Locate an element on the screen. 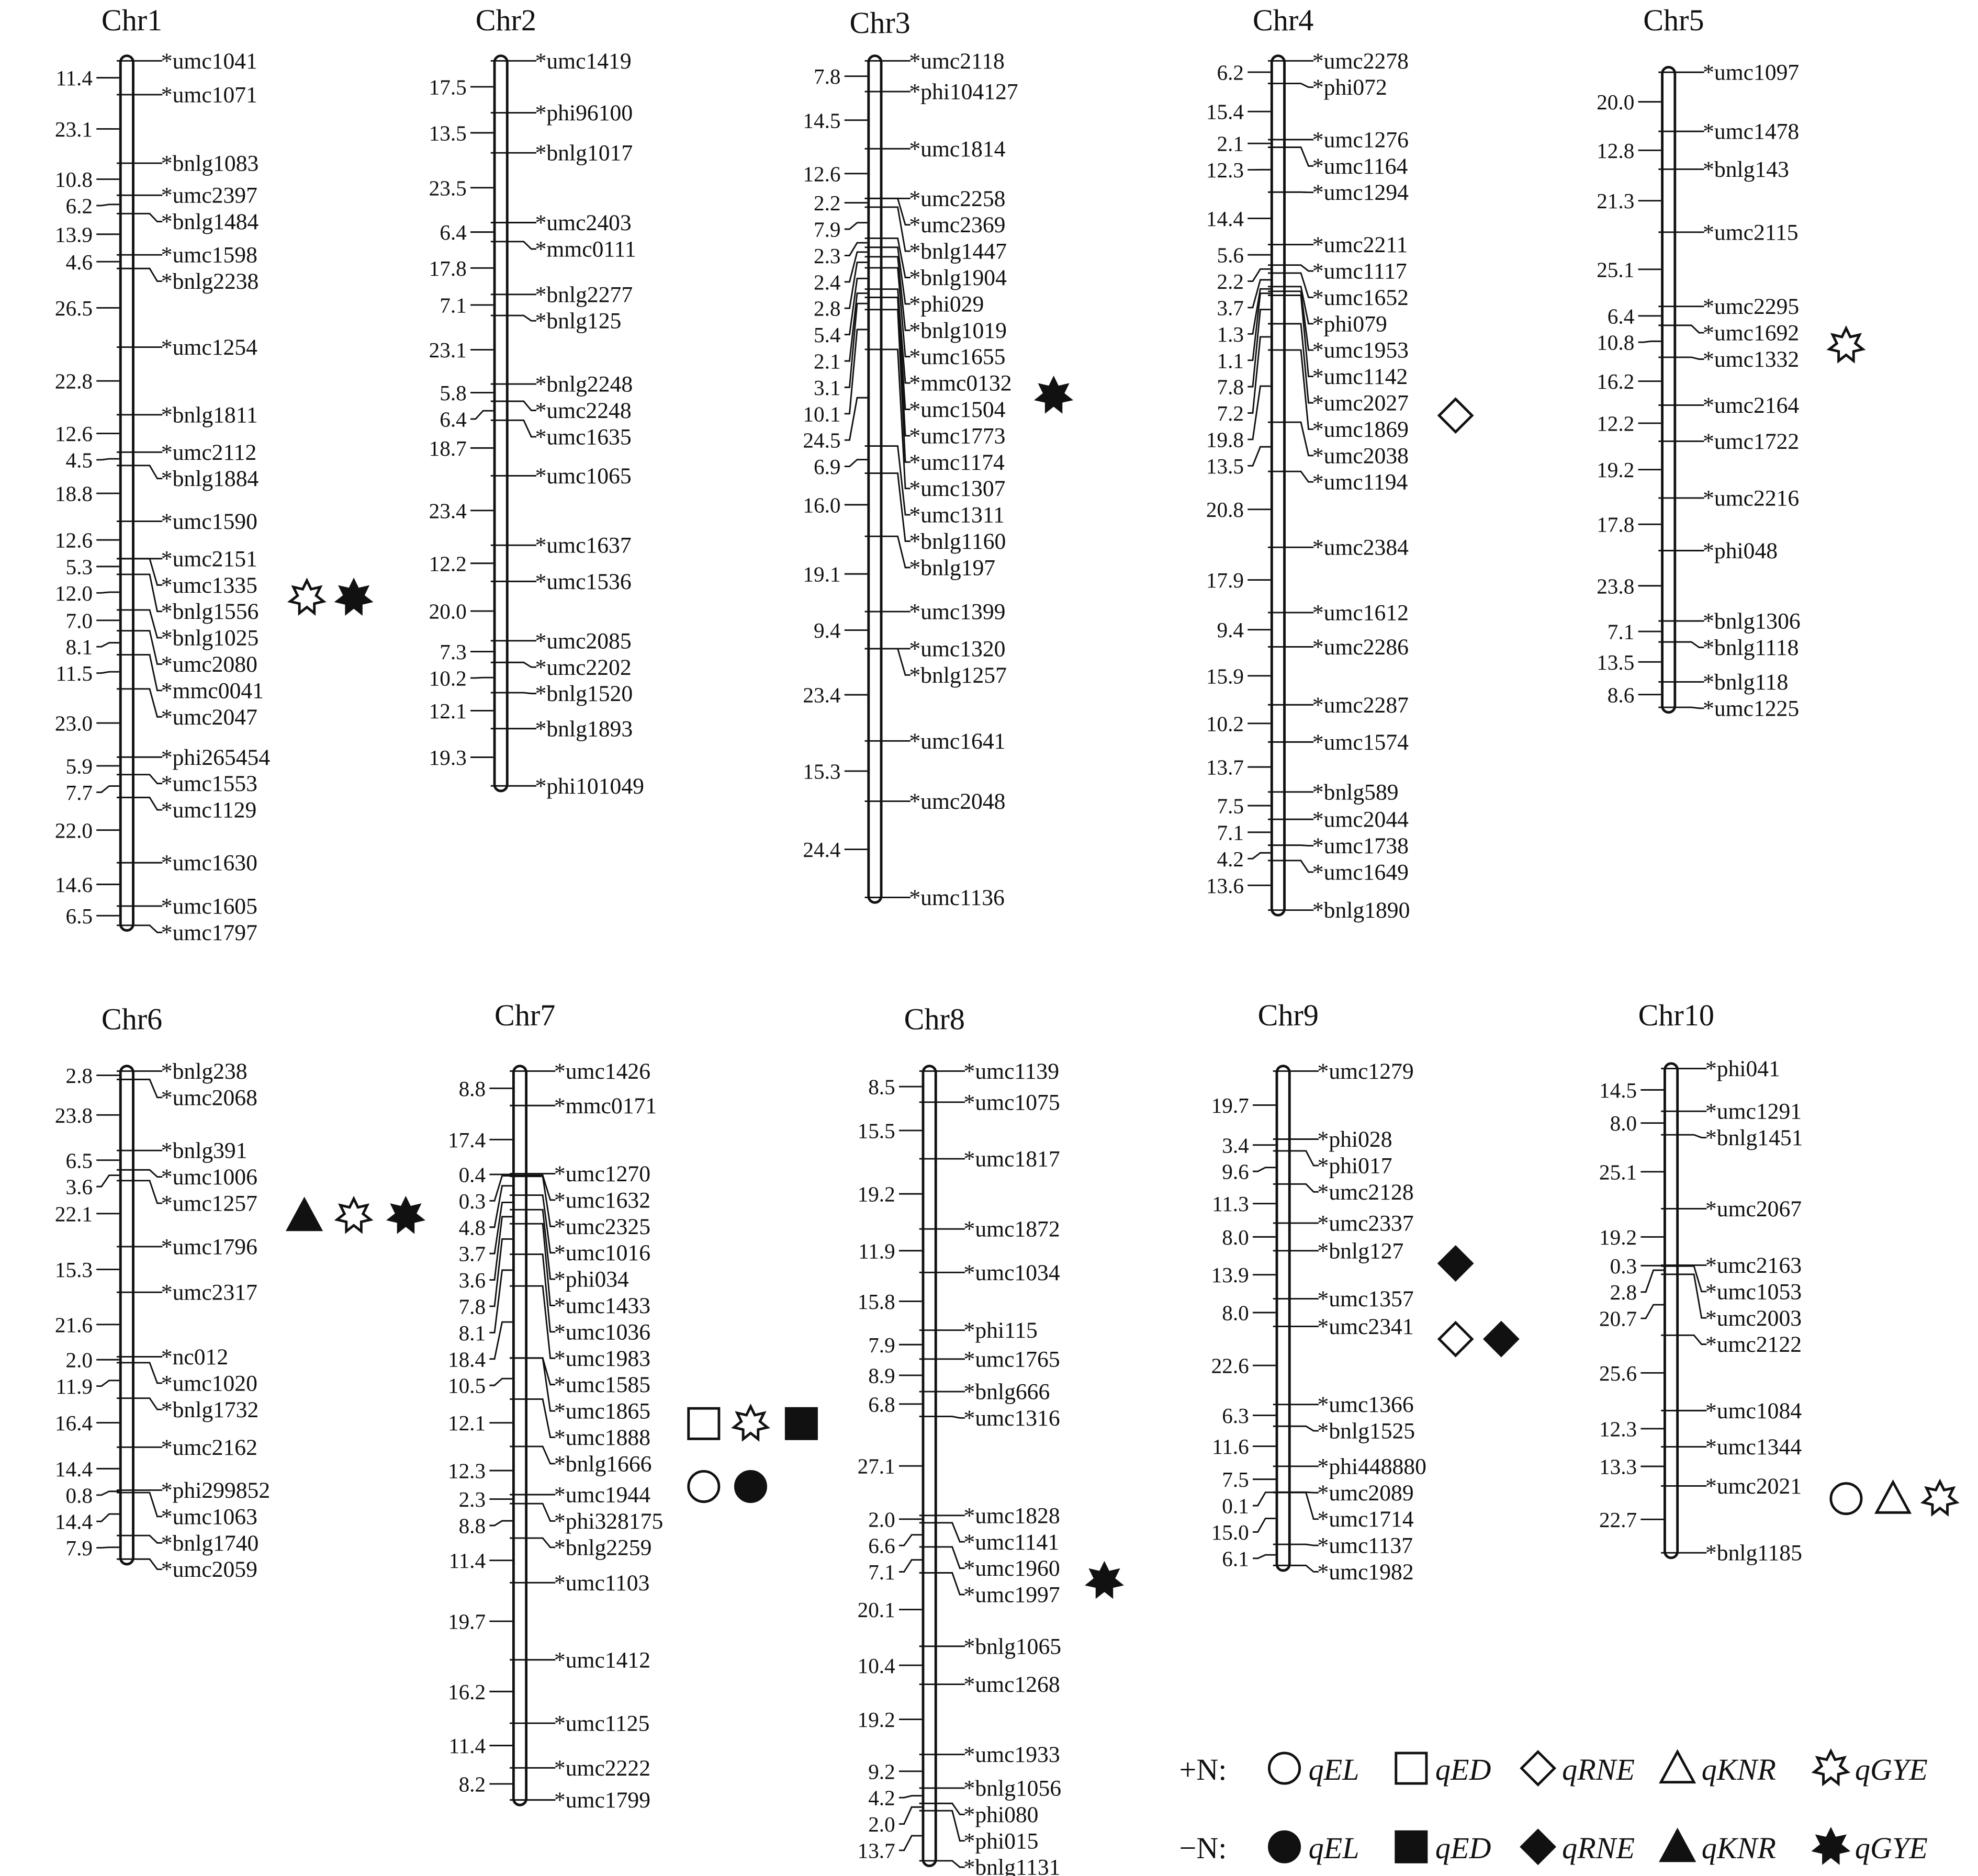 The height and width of the screenshot is (1876, 1978). chromosome-title: Chr1 is located at coordinates (132, 20).